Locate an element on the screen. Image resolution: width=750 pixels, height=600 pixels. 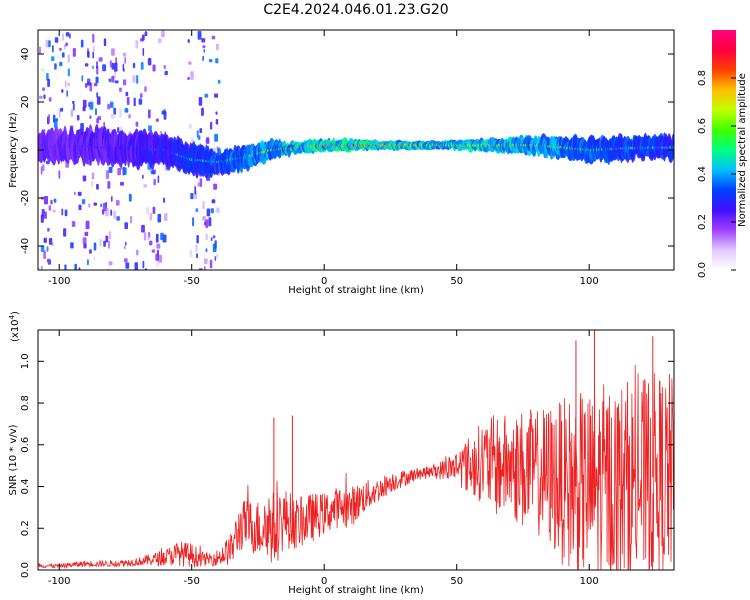
snr-y-scale: (x104) is located at coordinates (14, 326).